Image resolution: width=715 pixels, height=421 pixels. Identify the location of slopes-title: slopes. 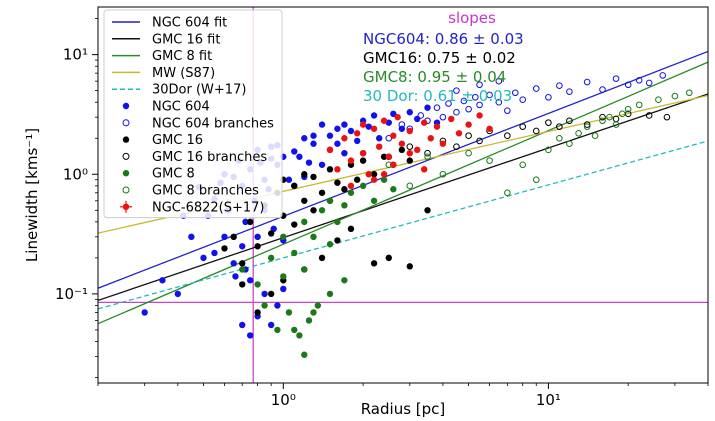
(472, 18).